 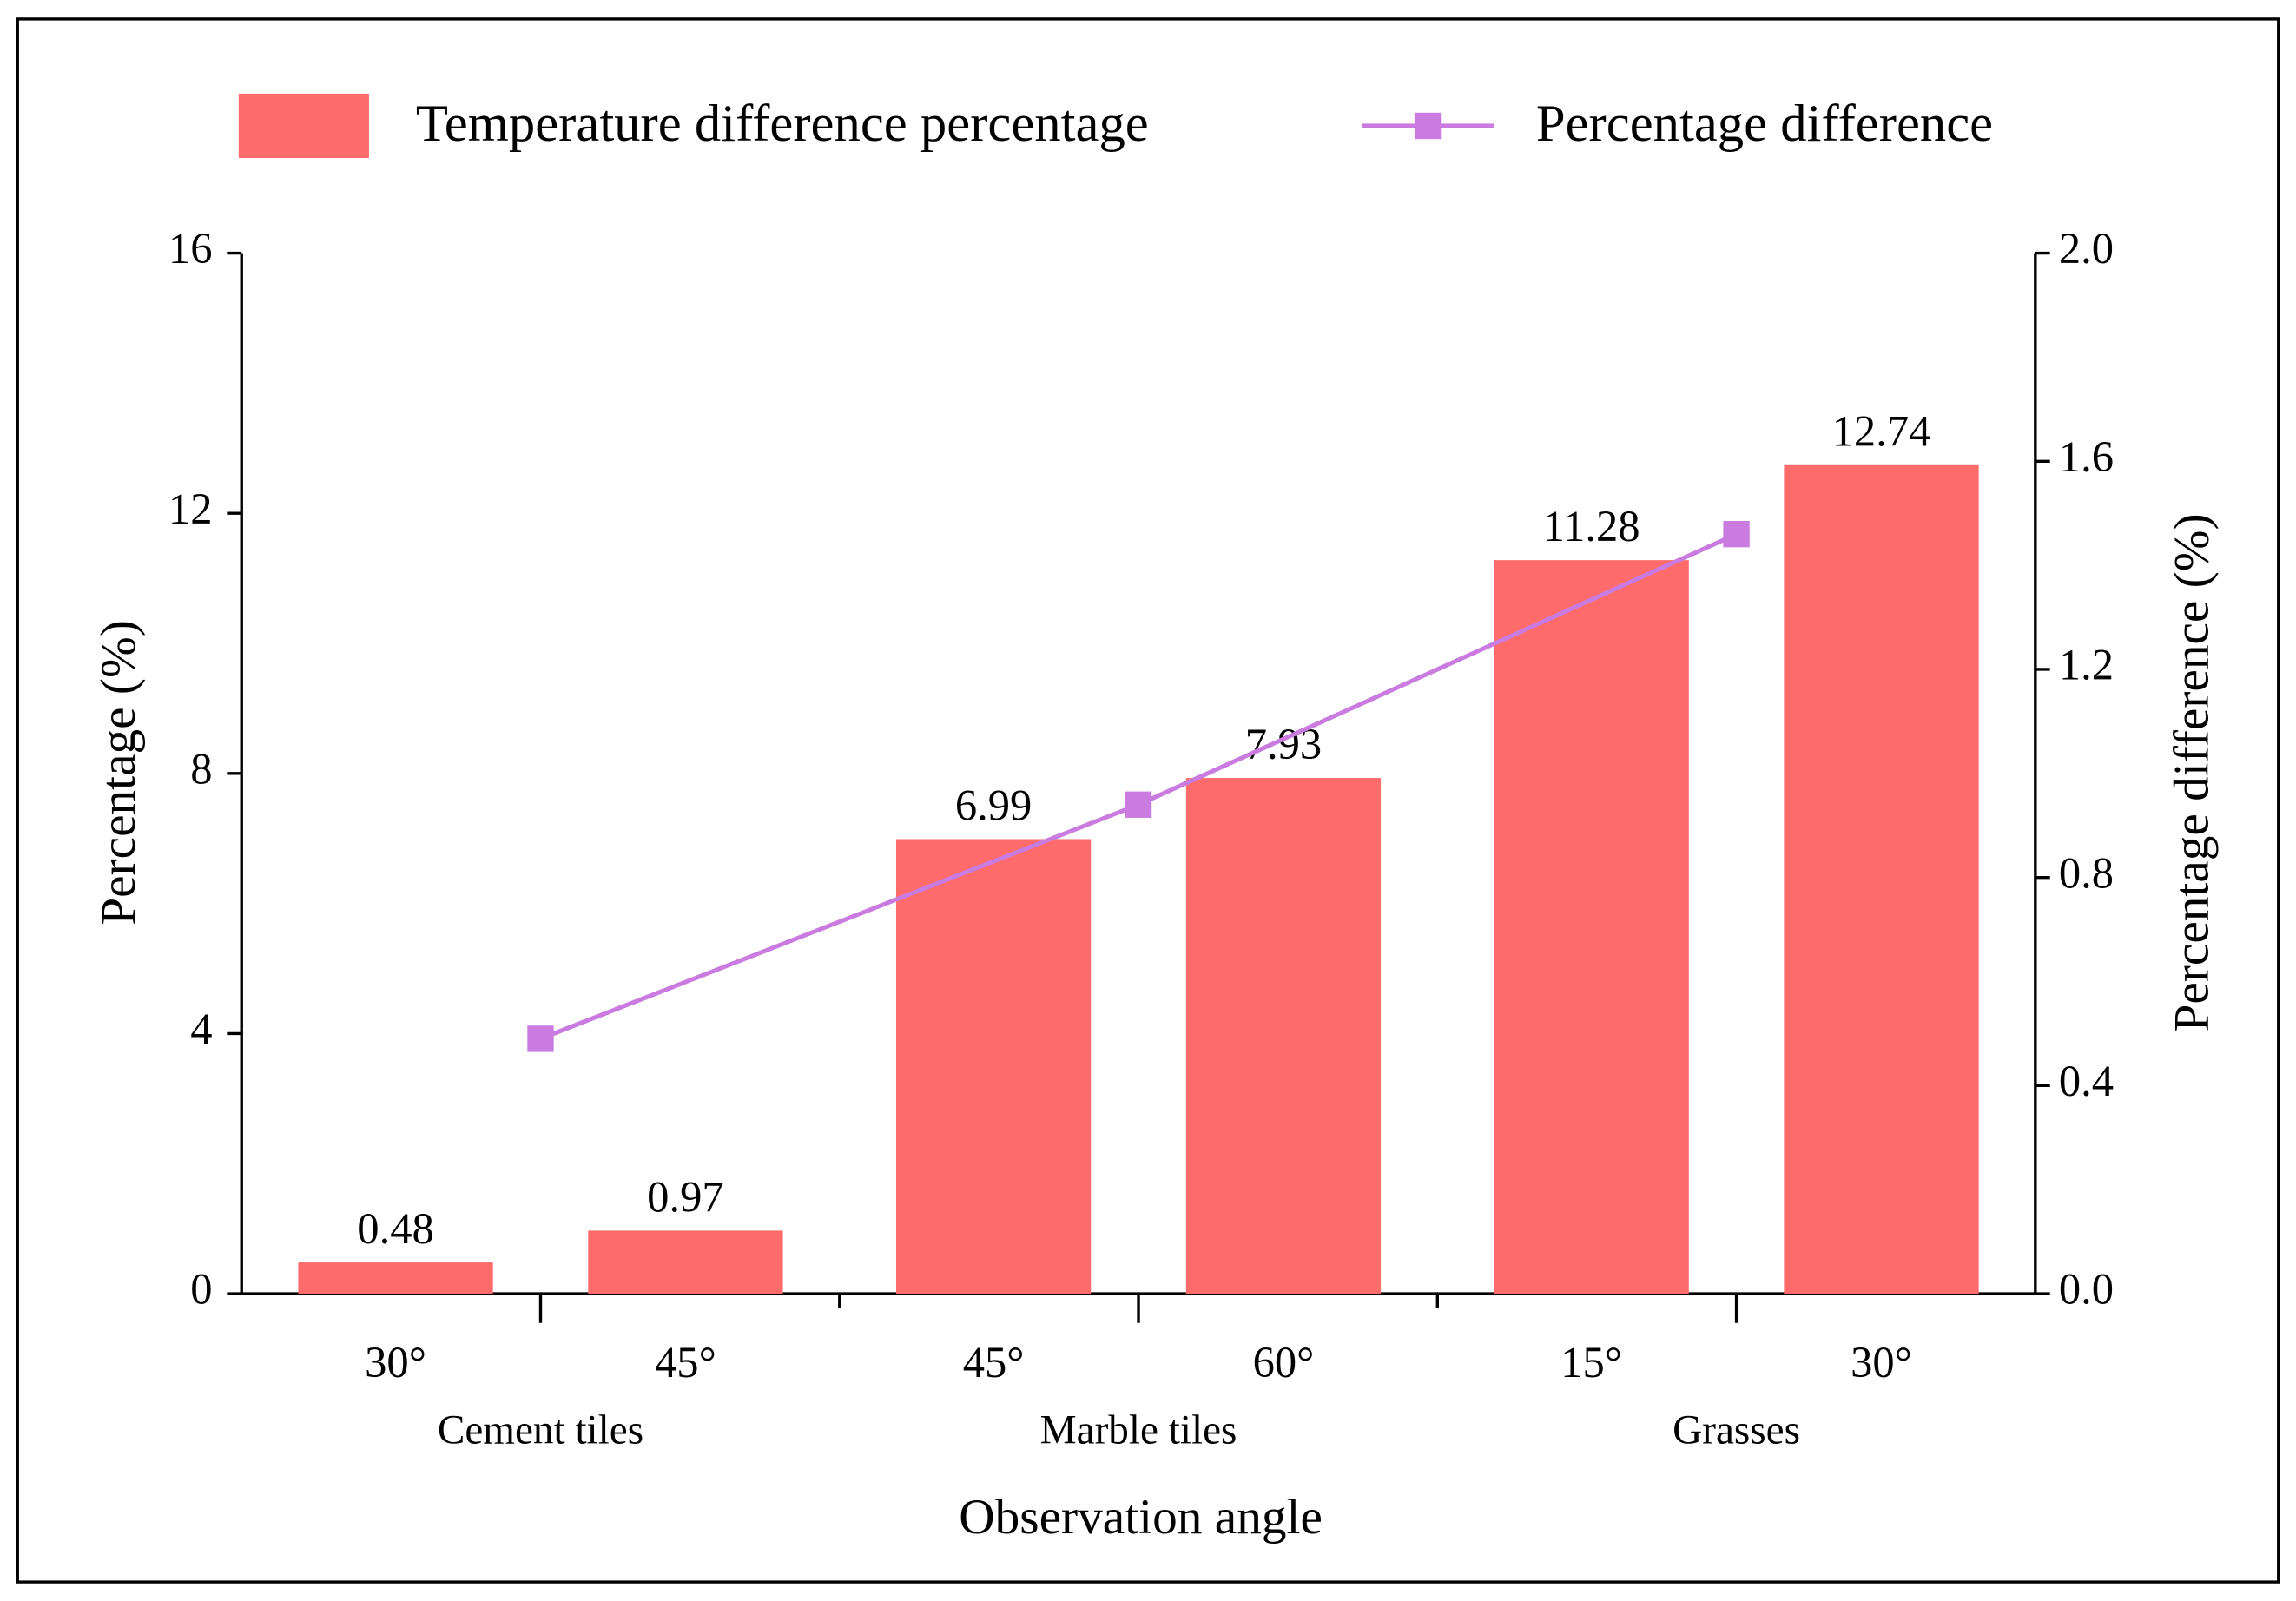 What do you see at coordinates (2086, 872) in the screenshot?
I see `y2-tick-label: 0.8` at bounding box center [2086, 872].